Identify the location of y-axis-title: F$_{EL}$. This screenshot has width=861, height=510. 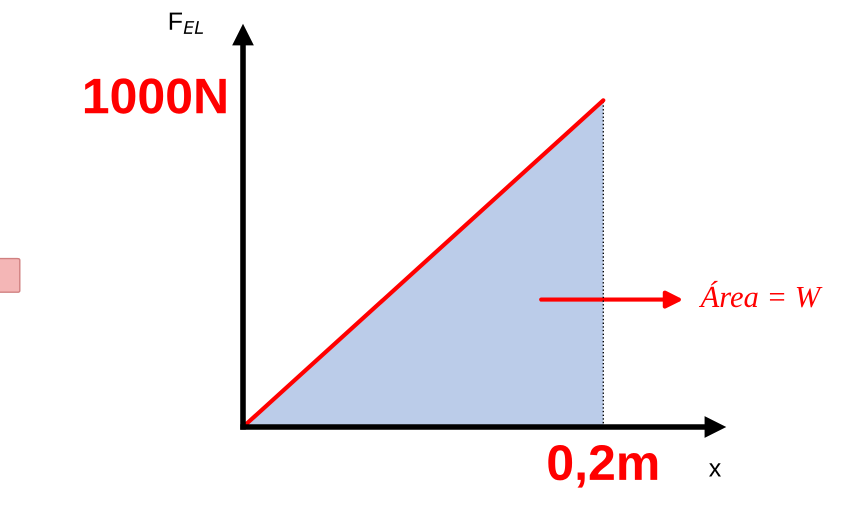
(186, 23).